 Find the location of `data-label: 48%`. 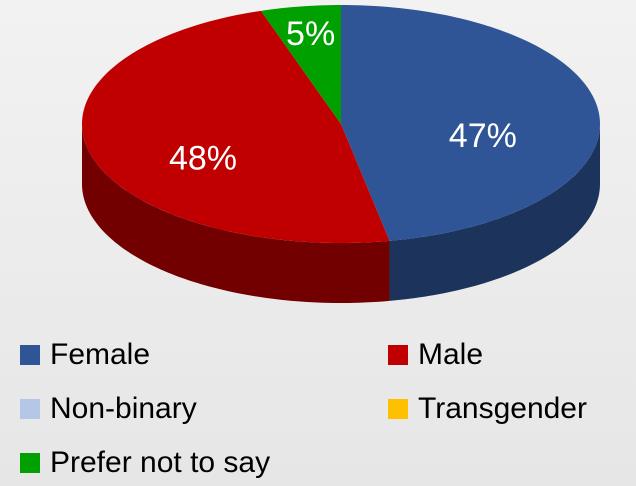

data-label: 48% is located at coordinates (203, 158).